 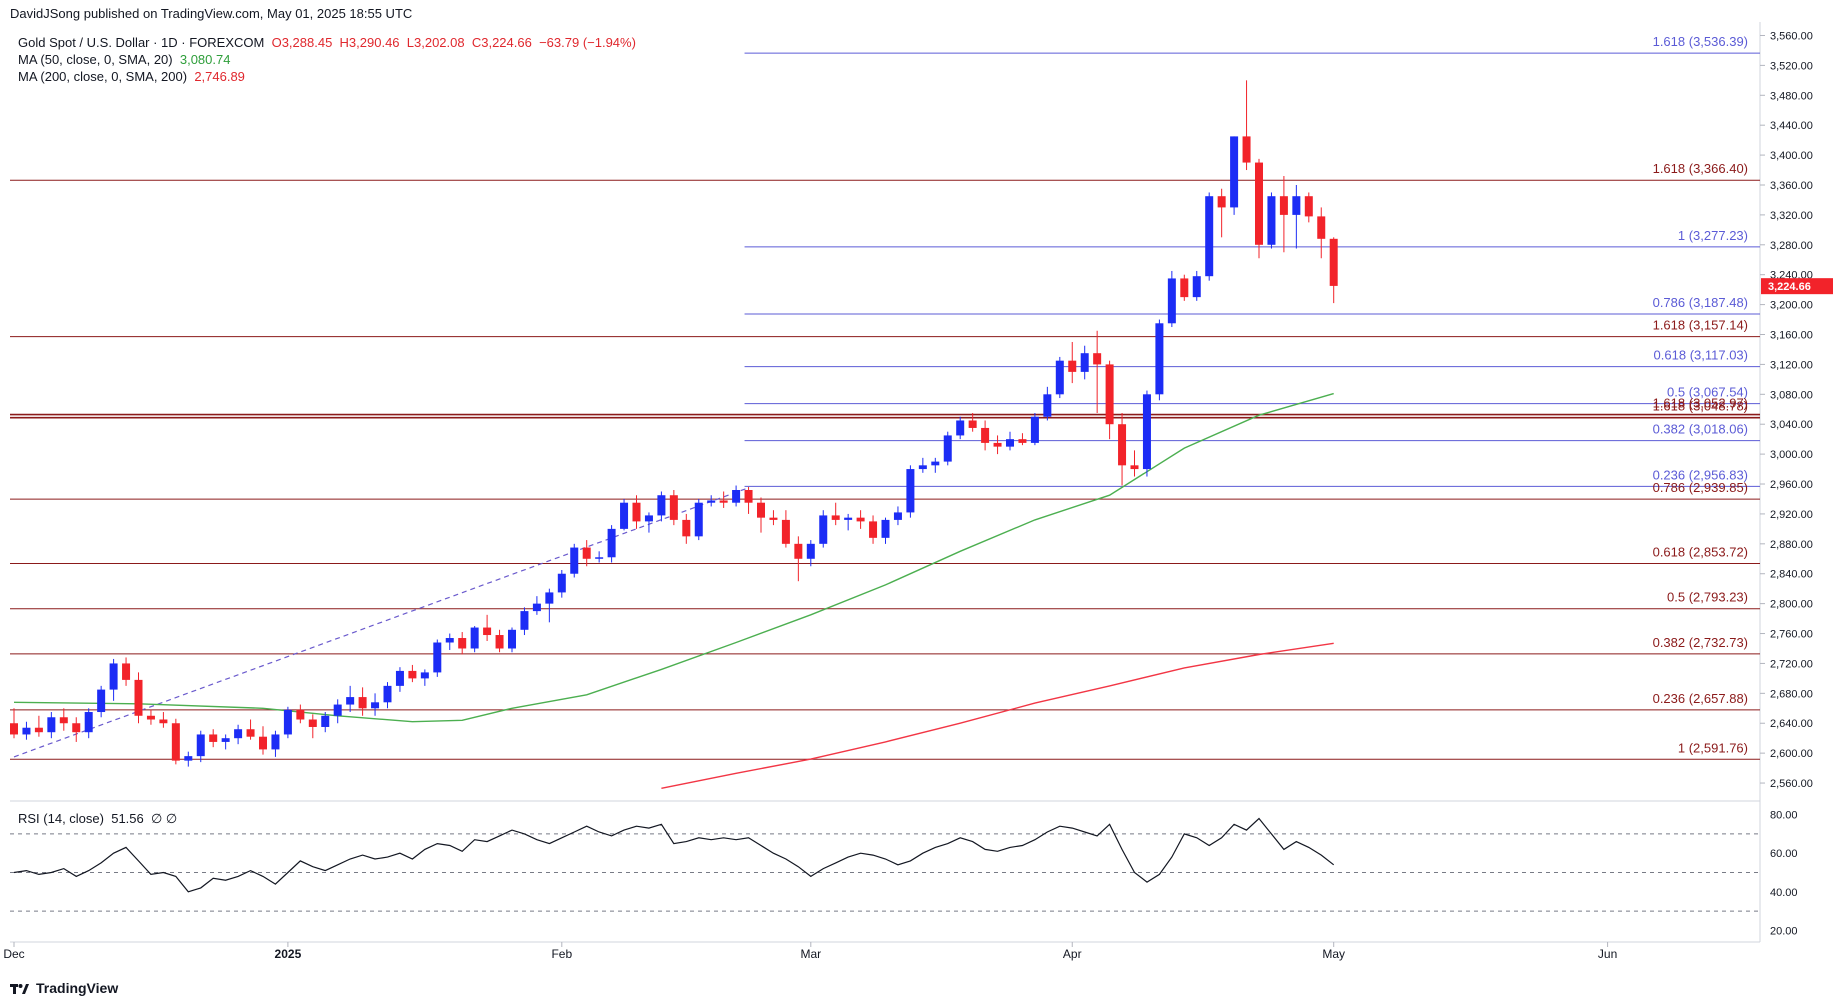 What do you see at coordinates (327, 59) in the screenshot?
I see `ma50-row: MA (50, close, 0, SMA, 20) 3,080.74` at bounding box center [327, 59].